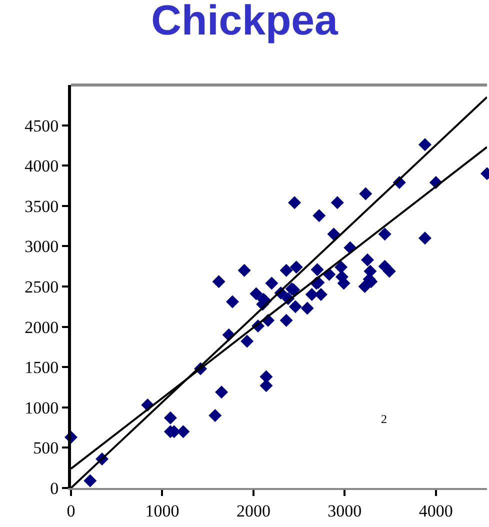  What do you see at coordinates (41, 126) in the screenshot?
I see `y-tick-label: 4500` at bounding box center [41, 126].